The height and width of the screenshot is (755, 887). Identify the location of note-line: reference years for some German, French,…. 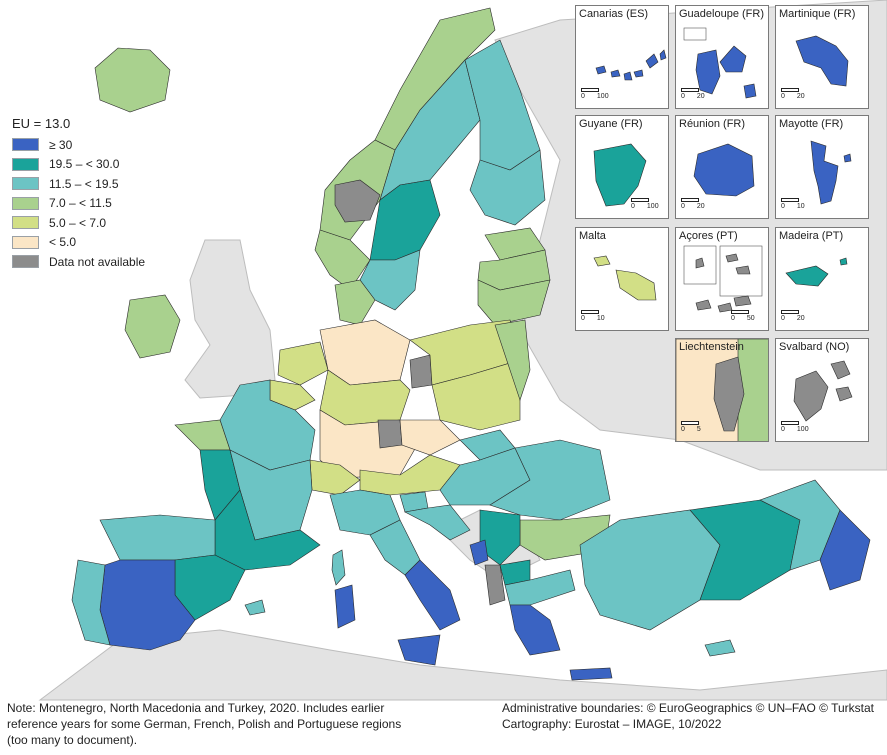
(204, 724).